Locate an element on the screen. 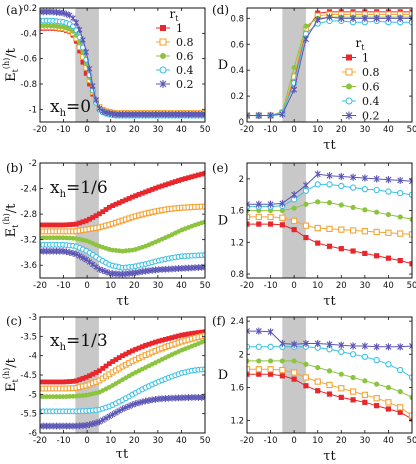 The width and height of the screenshot is (416, 464). y-tick-label: -2 is located at coordinates (33, 164).